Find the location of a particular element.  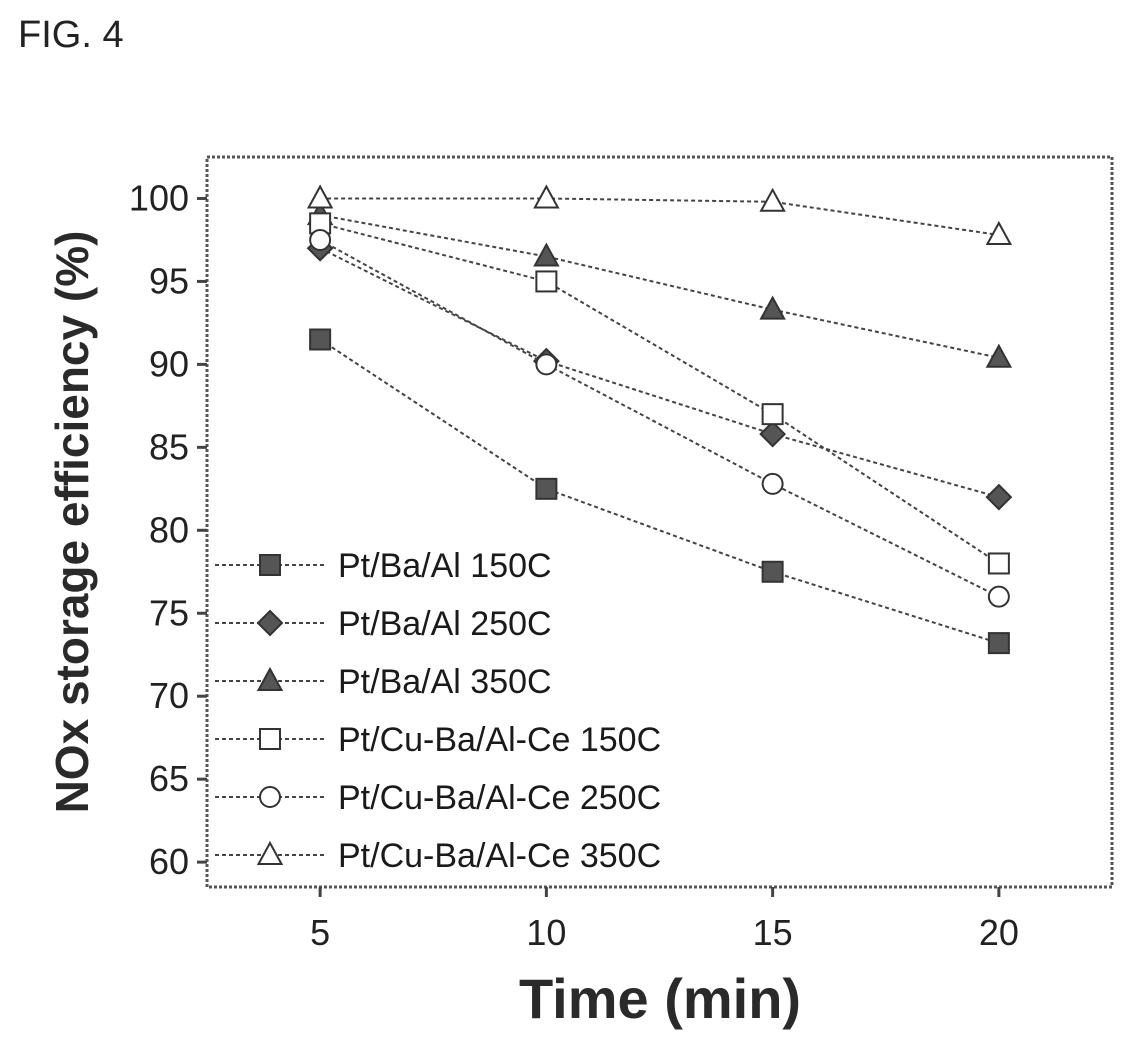

y-tick-label: 70 is located at coordinates (169, 695).